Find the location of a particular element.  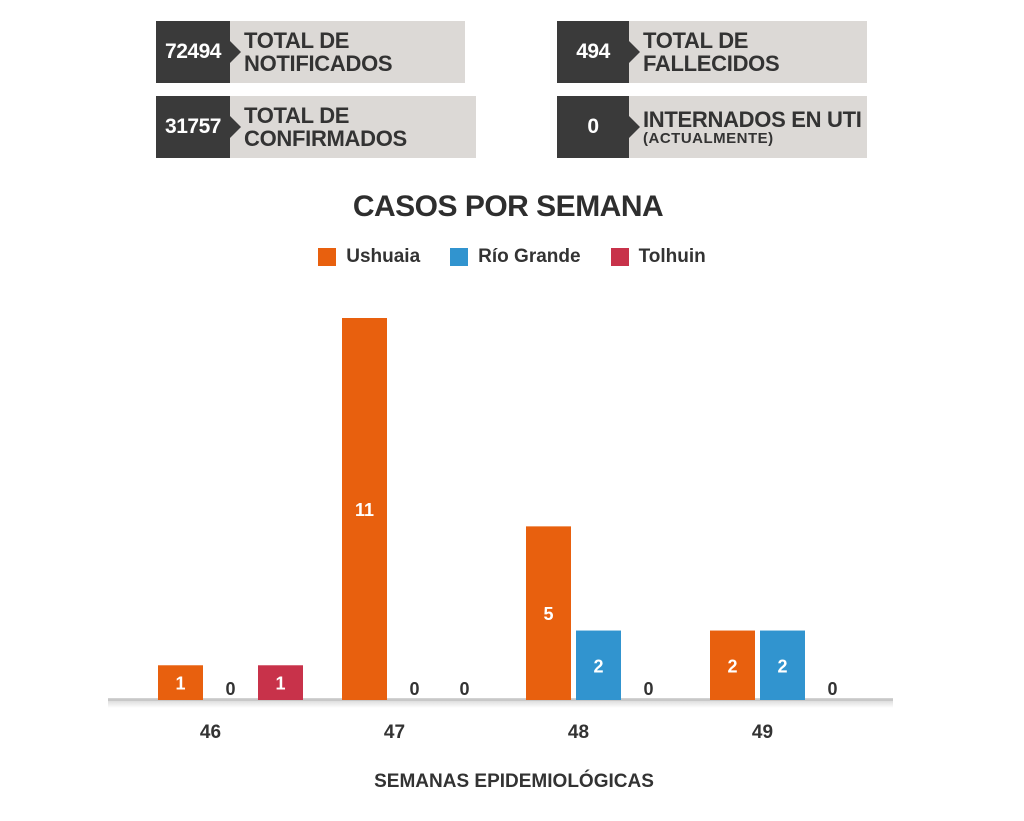

data-label: 11 is located at coordinates (364, 510).